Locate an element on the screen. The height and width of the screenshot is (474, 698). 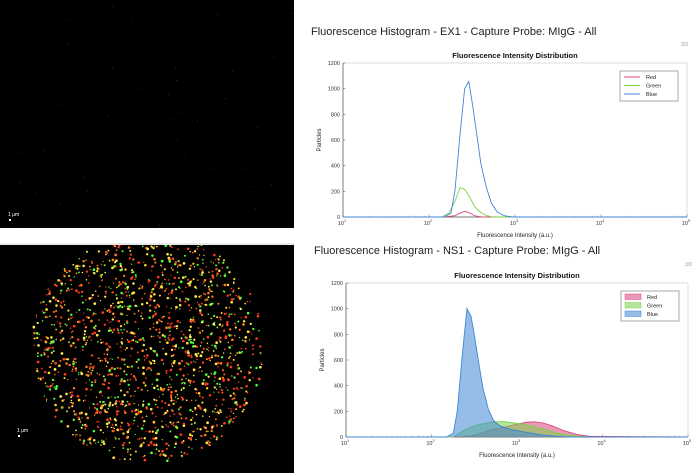
scale-bar-label: 1 µm is located at coordinates (23, 431).